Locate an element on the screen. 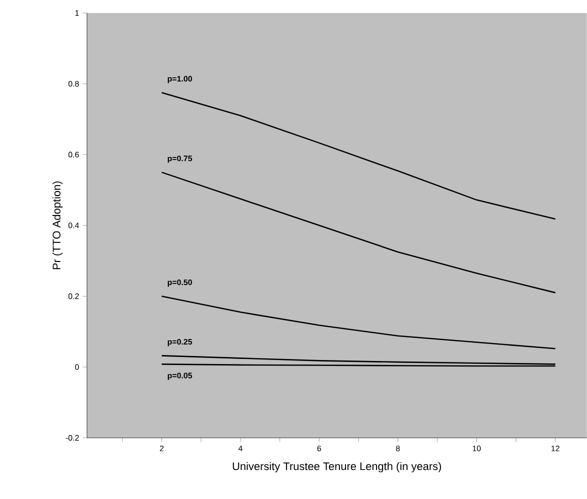 The width and height of the screenshot is (587, 499). x-axis-title: University Trustee Tenure Length (in years) is located at coordinates (337, 467).